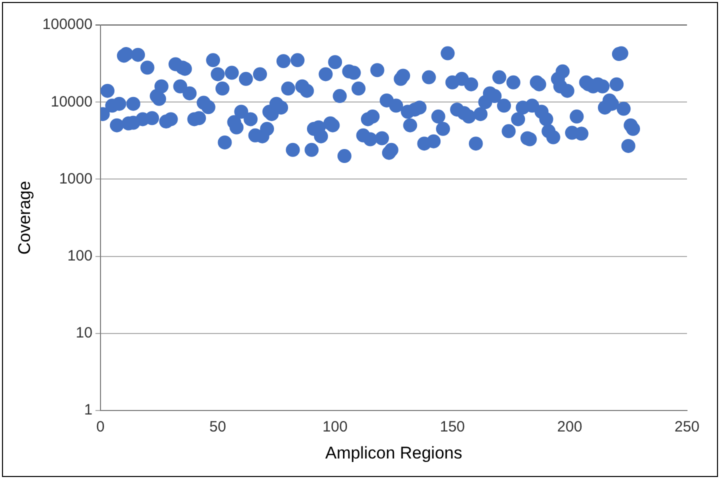 This screenshot has height=483, width=724. What do you see at coordinates (71, 101) in the screenshot?
I see `y-tick-label: 10000` at bounding box center [71, 101].